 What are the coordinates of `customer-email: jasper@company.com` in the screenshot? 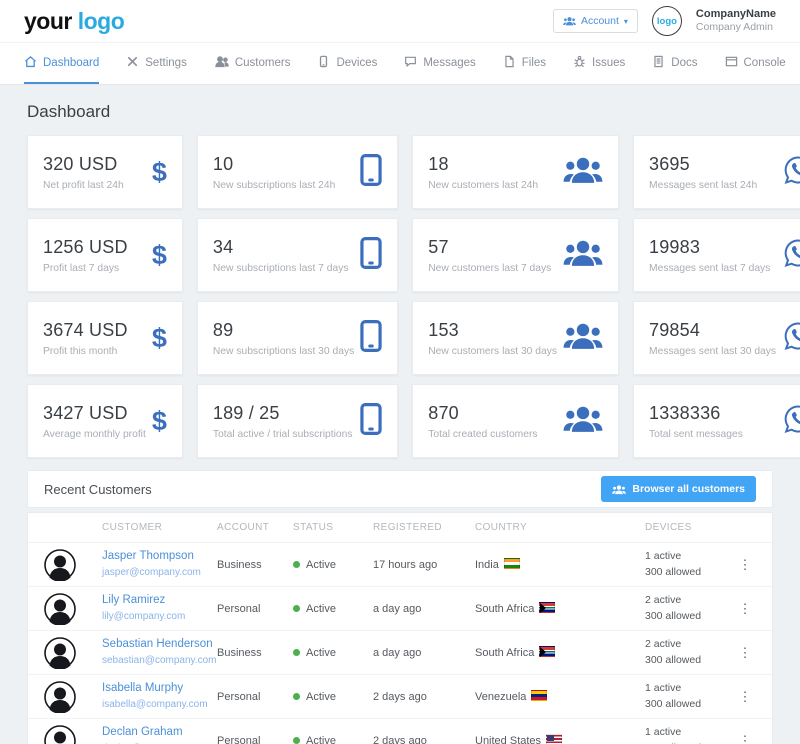 It's located at (151, 572).